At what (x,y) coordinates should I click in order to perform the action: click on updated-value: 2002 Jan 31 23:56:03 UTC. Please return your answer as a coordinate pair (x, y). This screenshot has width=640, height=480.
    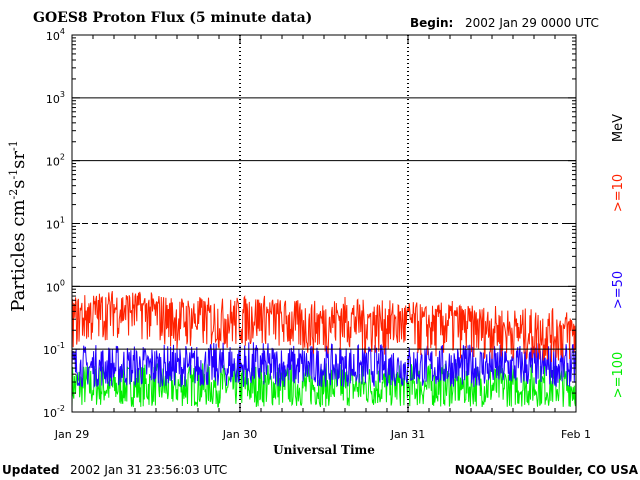
    Looking at the image, I should click on (148, 470).